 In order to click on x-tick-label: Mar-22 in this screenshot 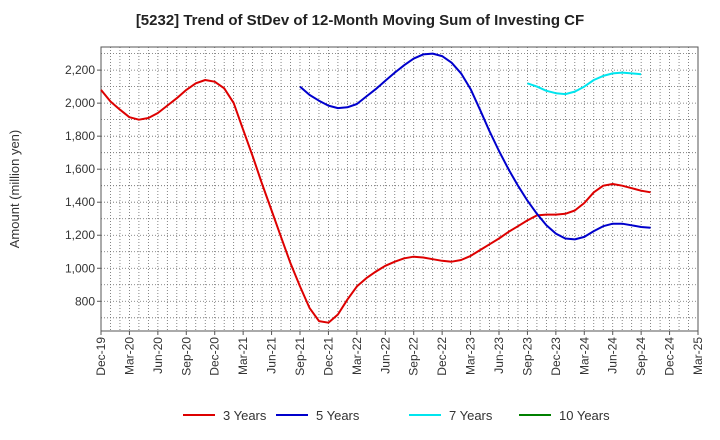, I will do `click(357, 356)`.